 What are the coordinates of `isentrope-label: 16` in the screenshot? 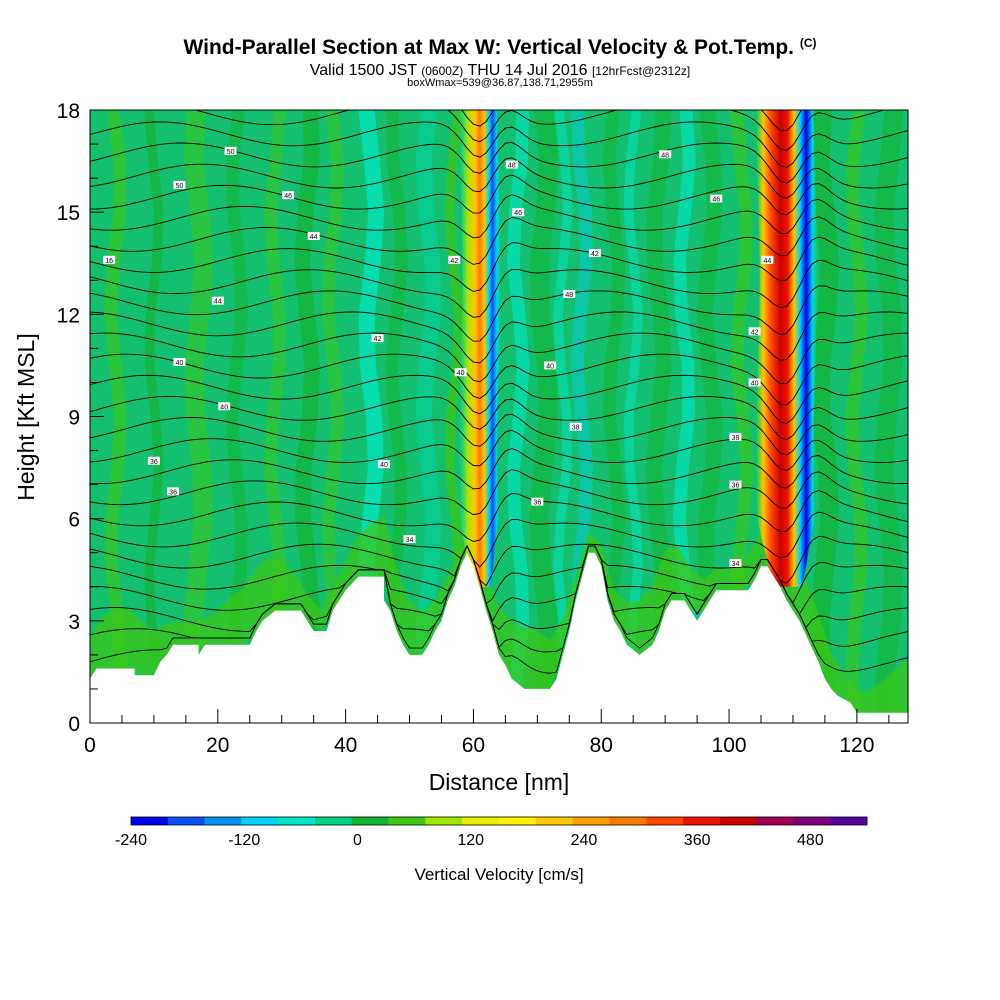 It's located at (109, 260).